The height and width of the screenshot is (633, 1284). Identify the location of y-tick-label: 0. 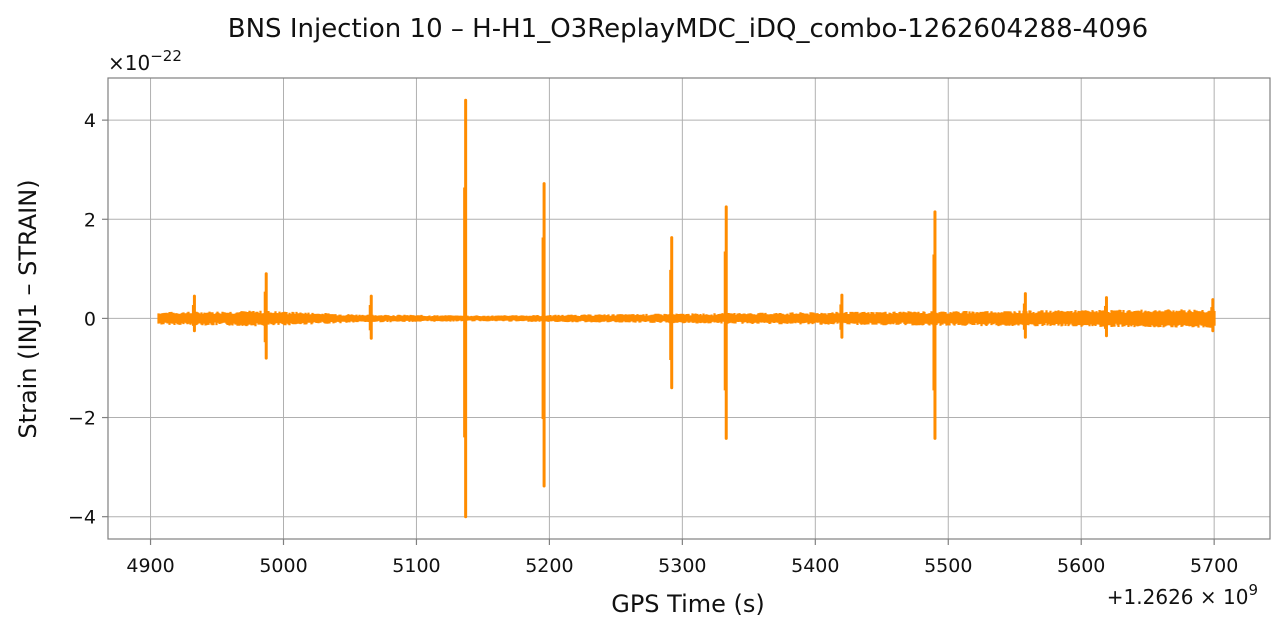
(90, 319).